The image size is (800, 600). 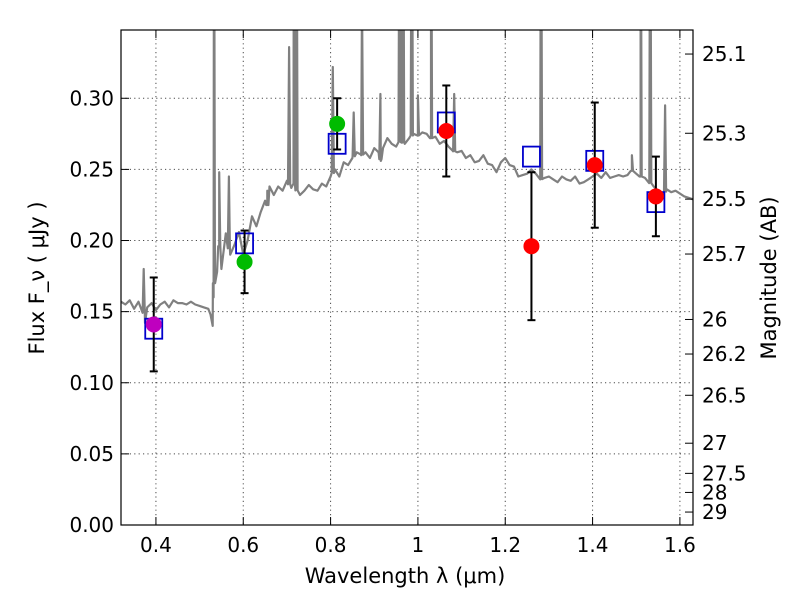 I want to click on y-tick-label: 0.10, so click(x=91, y=383).